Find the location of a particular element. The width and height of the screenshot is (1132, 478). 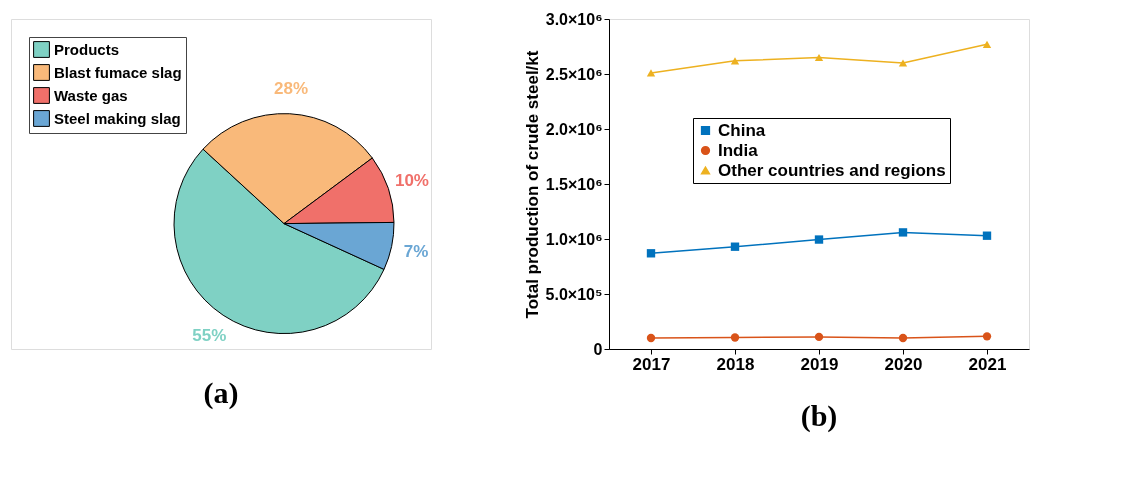

legend-label: Products is located at coordinates (87, 49).